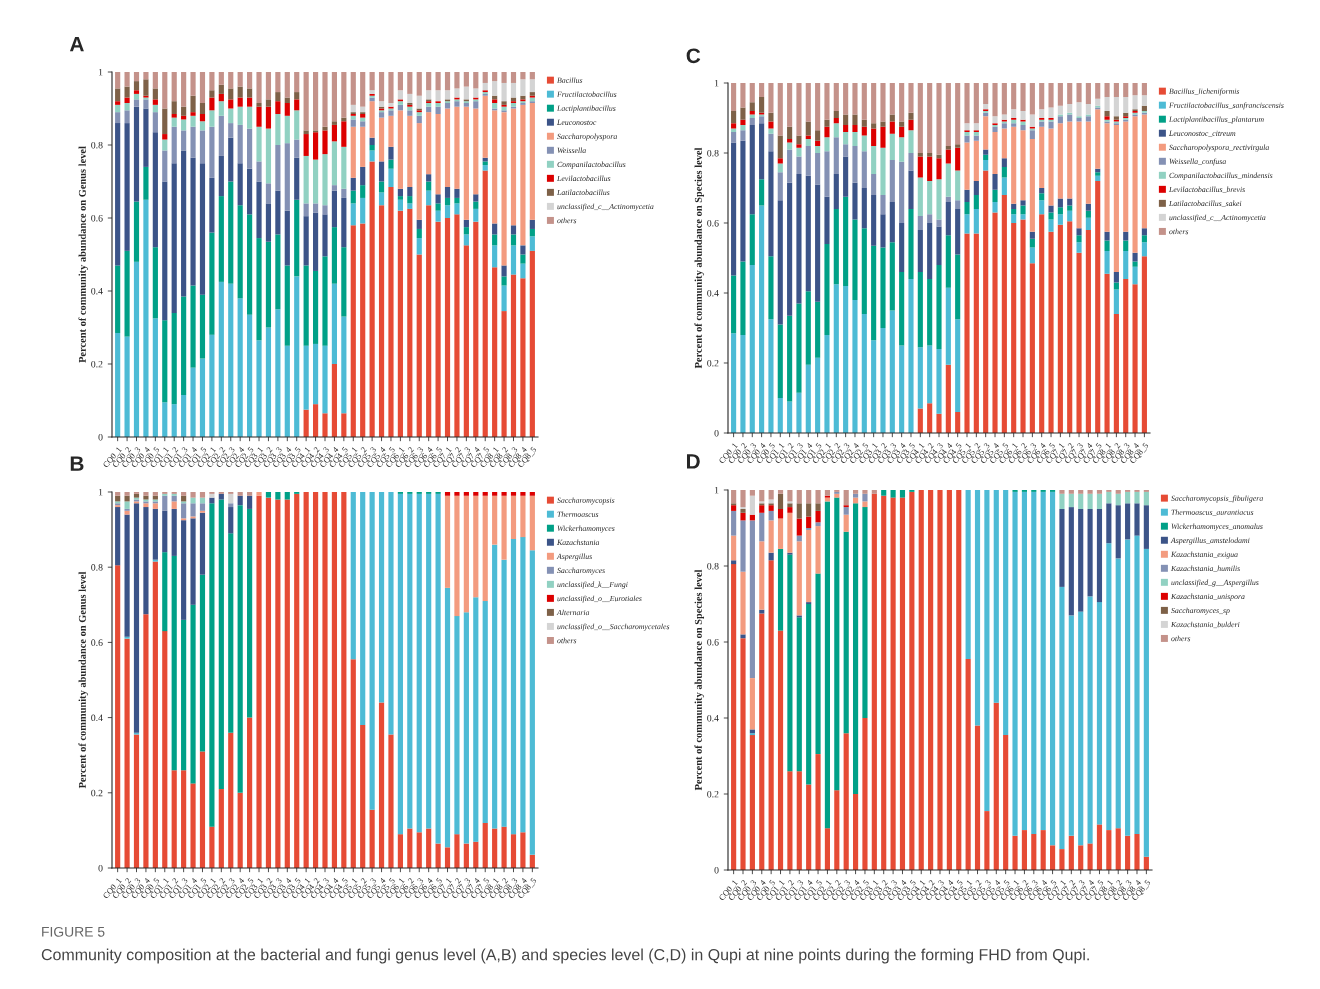  Describe the element at coordinates (565, 956) in the screenshot. I see `text: Community composition at the bacterial and fungi genus level (A,B) and species level (C,D) in Qupi at nine points during the forming FHD from Qupi.` at that location.